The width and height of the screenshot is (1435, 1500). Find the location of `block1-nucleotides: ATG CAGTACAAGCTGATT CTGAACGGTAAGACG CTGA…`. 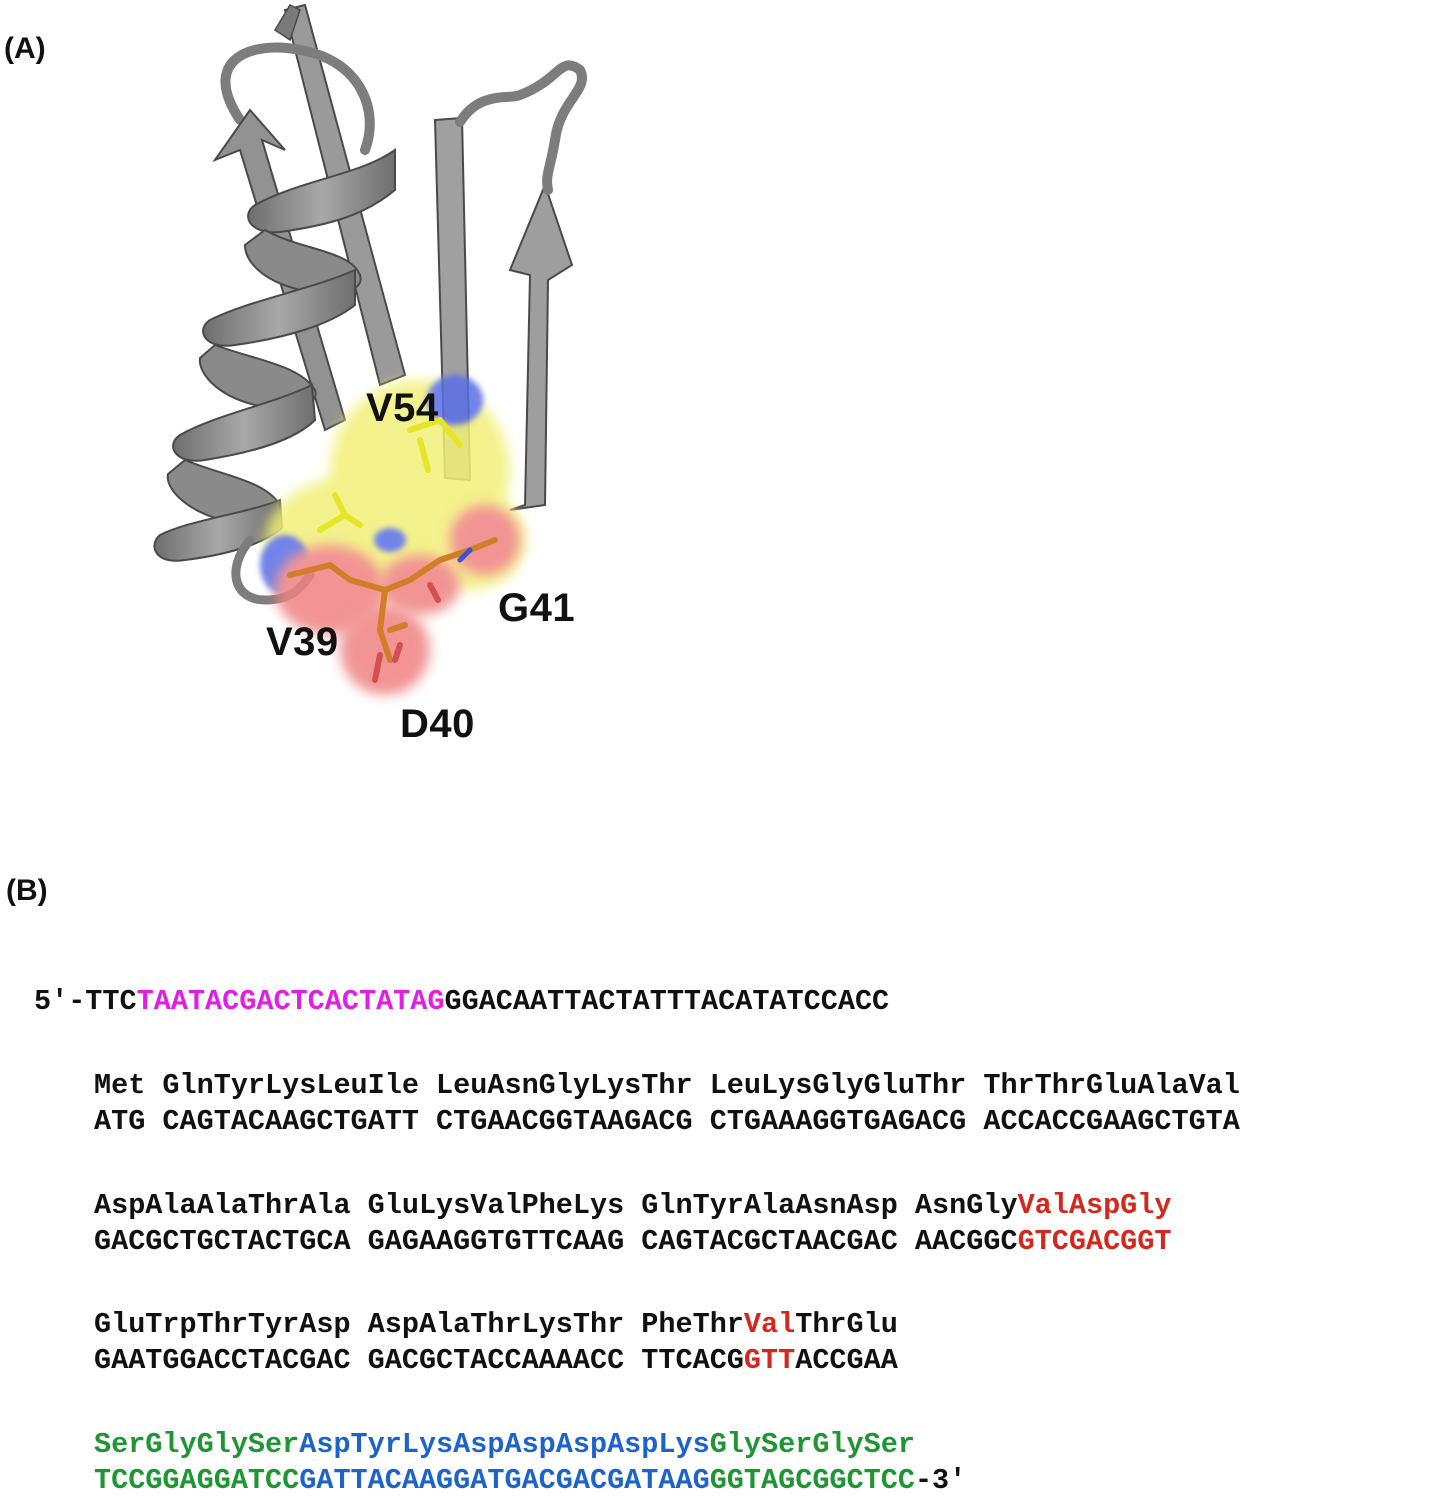

block1-nucleotides: ATG CAGTACAAGCTGATT CTGAACGGTAAGACG CTGA… is located at coordinates (667, 1121).